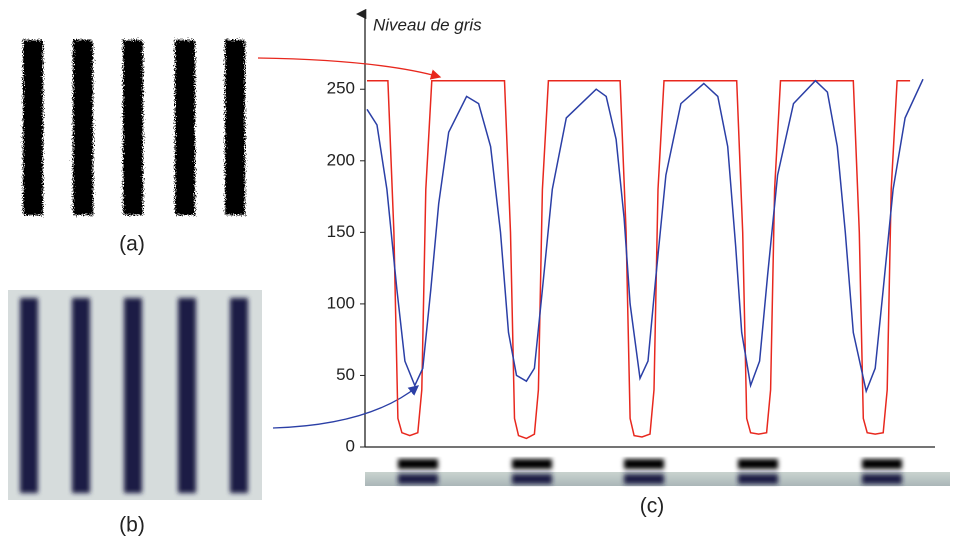 The image size is (958, 540). Describe the element at coordinates (345, 374) in the screenshot. I see `y-tick-label: 50` at that location.